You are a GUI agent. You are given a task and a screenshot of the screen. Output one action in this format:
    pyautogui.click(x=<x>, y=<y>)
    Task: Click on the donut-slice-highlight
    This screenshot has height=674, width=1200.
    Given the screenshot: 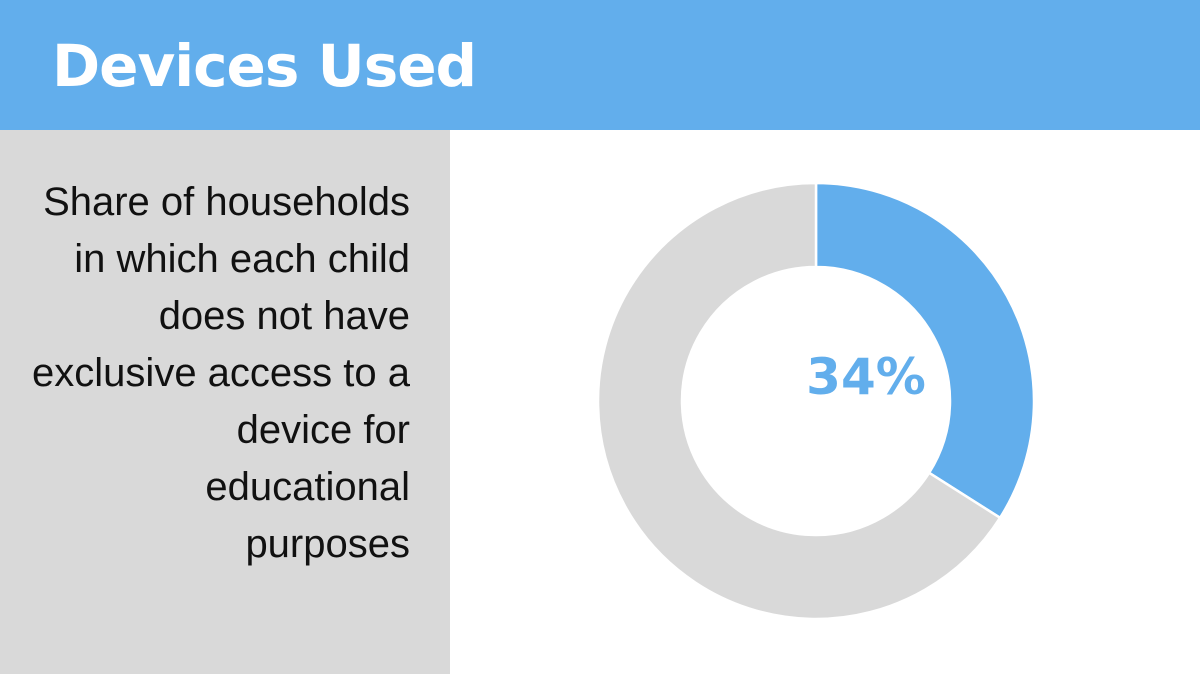 What is the action you would take?
    pyautogui.click(x=925, y=350)
    